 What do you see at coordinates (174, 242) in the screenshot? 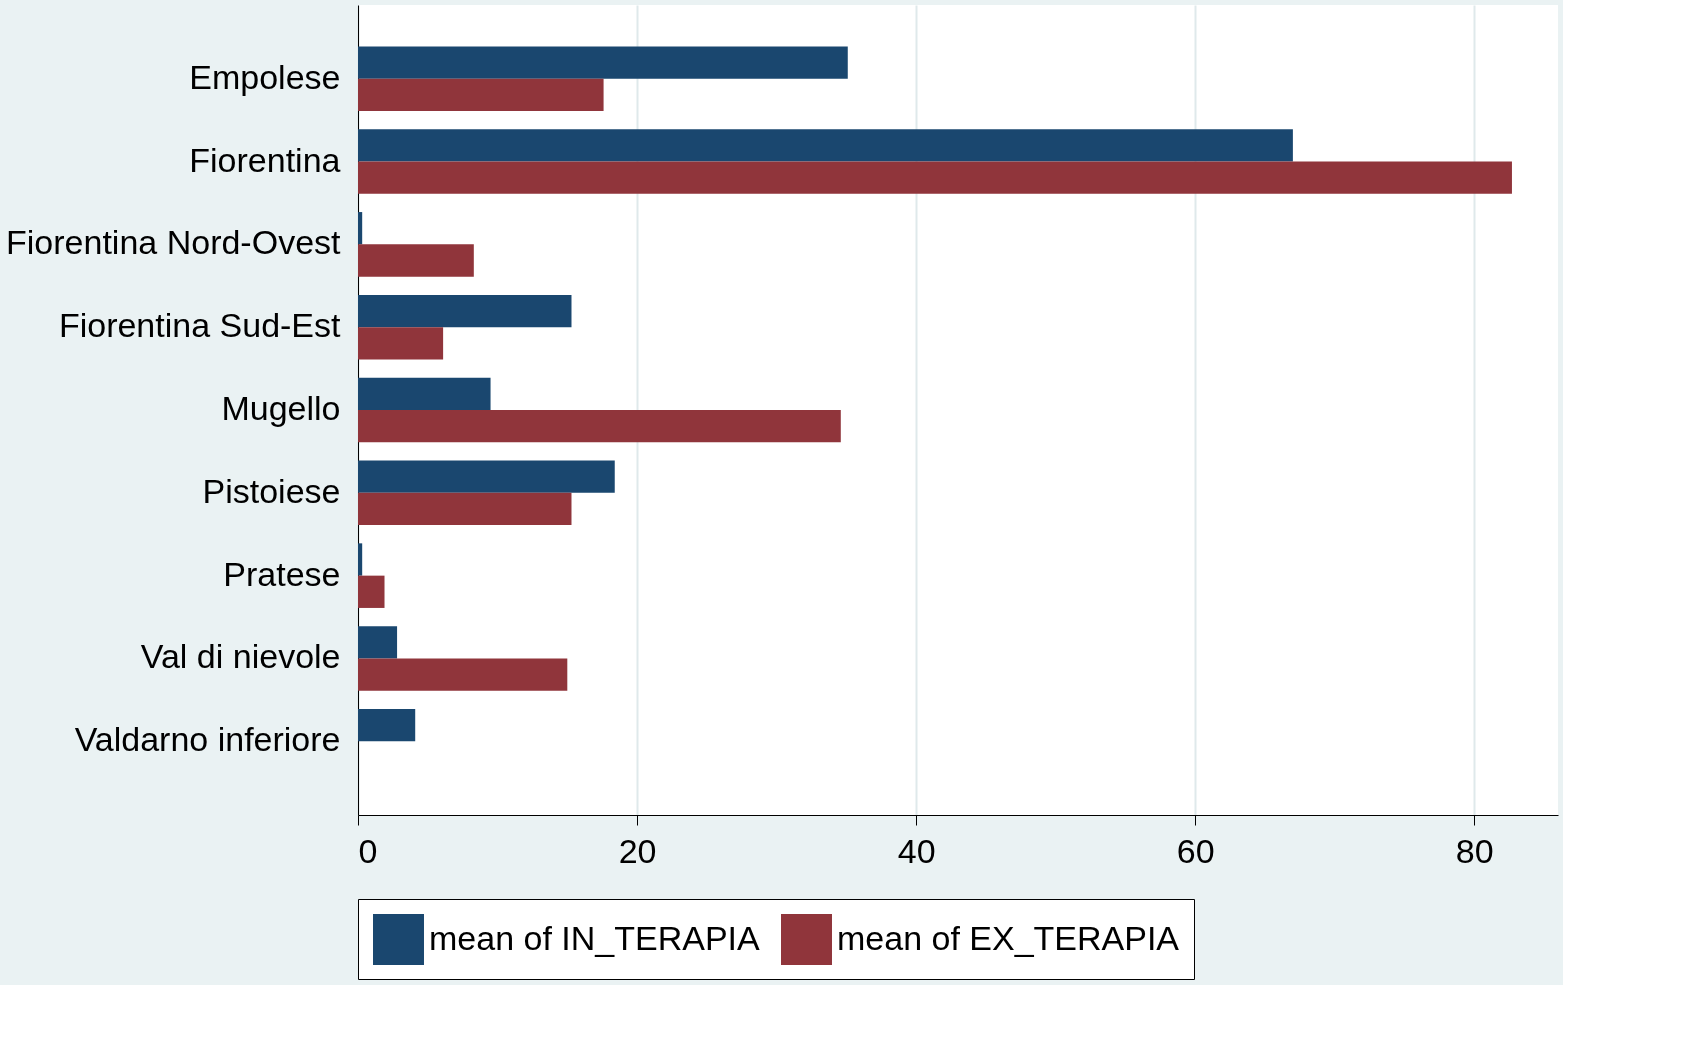
I see `y-tick-label: Fiorentina Nord-Ovest` at bounding box center [174, 242].